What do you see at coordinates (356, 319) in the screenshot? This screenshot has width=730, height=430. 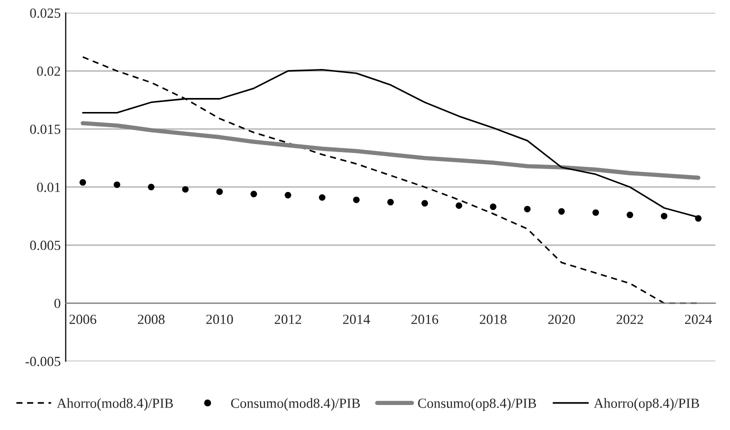 I see `x-tick-label: 2014` at bounding box center [356, 319].